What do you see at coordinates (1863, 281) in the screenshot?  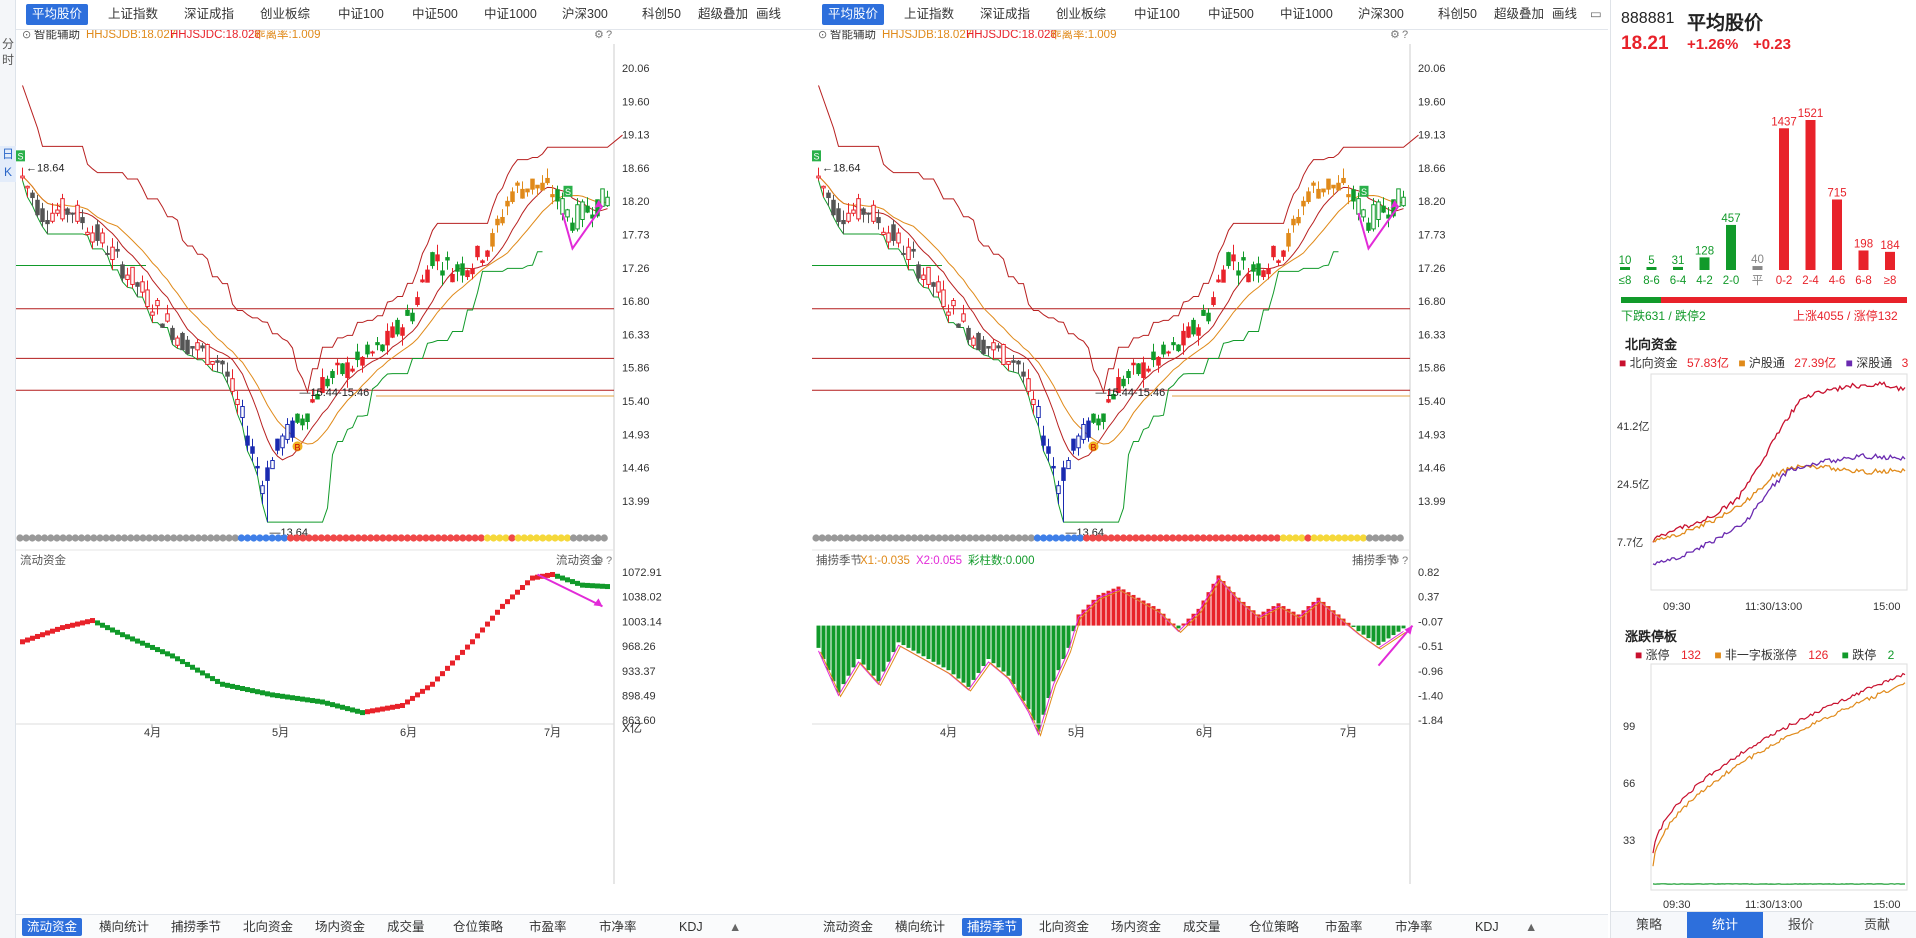 I see `dist-label: 6-8` at bounding box center [1863, 281].